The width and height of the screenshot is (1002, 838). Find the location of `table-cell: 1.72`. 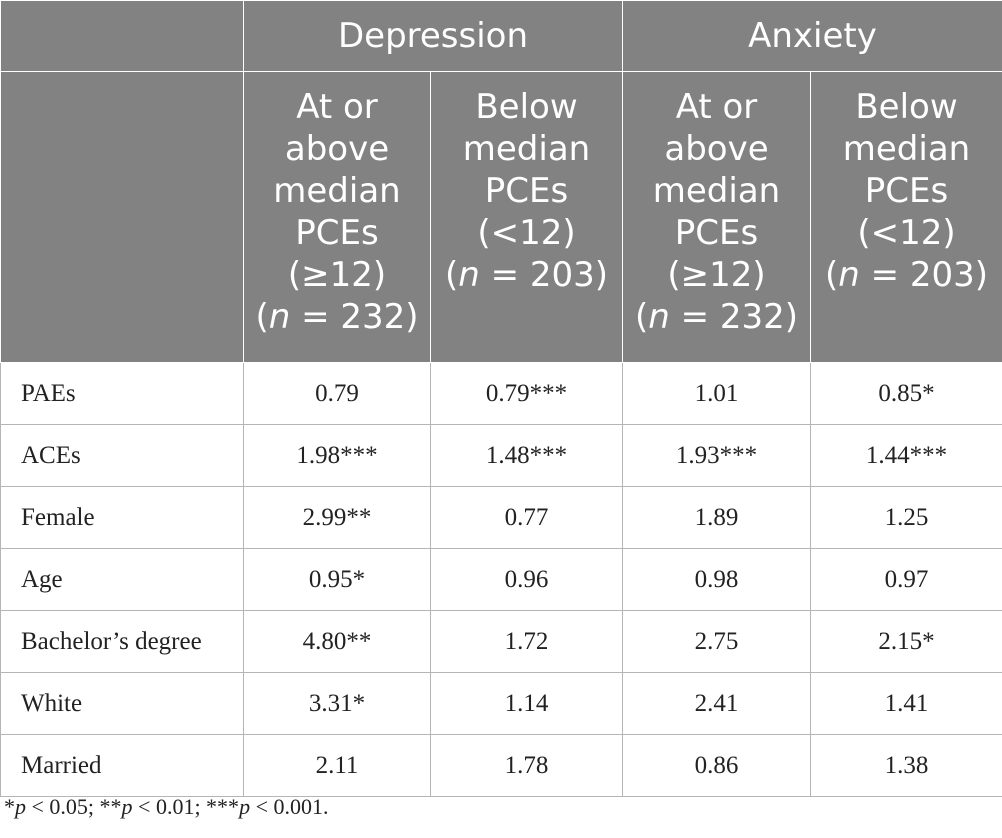

table-cell: 1.72 is located at coordinates (526, 641).